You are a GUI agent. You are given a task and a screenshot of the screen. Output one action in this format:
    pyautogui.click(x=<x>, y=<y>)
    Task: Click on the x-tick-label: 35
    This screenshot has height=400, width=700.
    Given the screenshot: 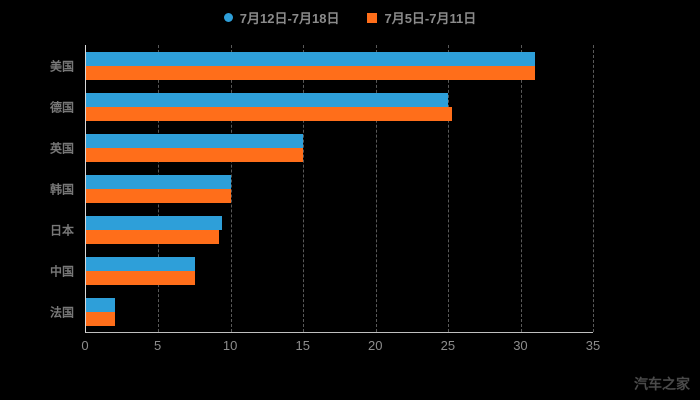 What is the action you would take?
    pyautogui.click(x=593, y=345)
    